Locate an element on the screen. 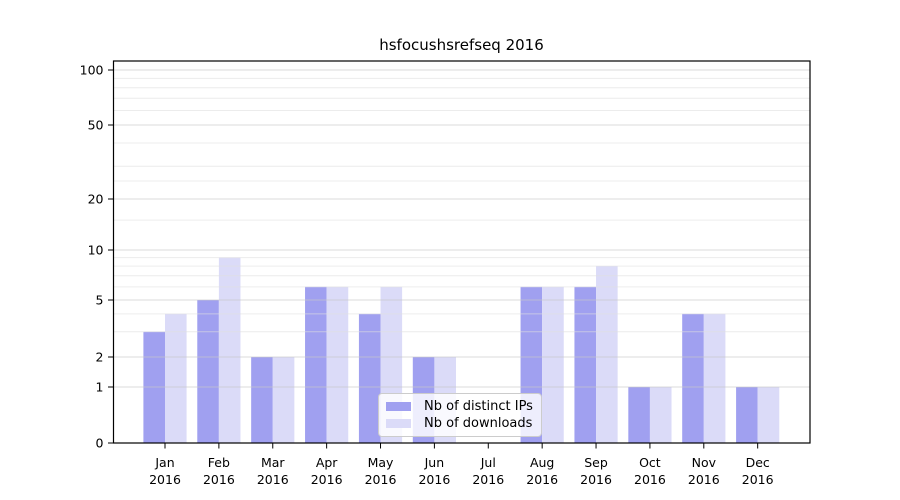 Image resolution: width=900 pixels, height=500 pixels. legend-item-distinct-ips: Nb of distinct IPs is located at coordinates (460, 406).